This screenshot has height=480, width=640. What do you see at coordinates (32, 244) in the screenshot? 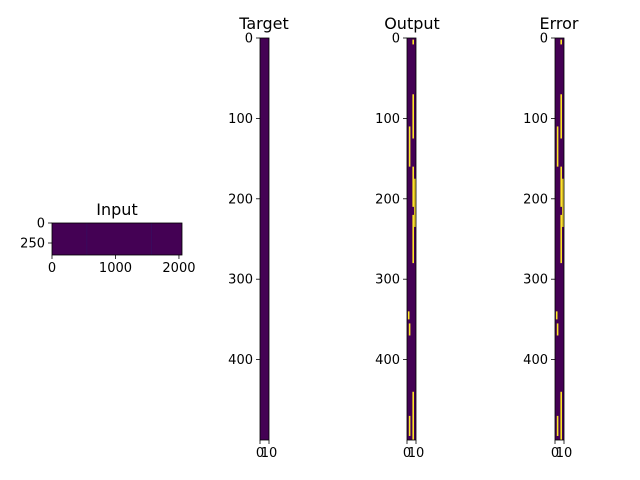
I see `input-ytick-label-1: 250` at bounding box center [32, 244].